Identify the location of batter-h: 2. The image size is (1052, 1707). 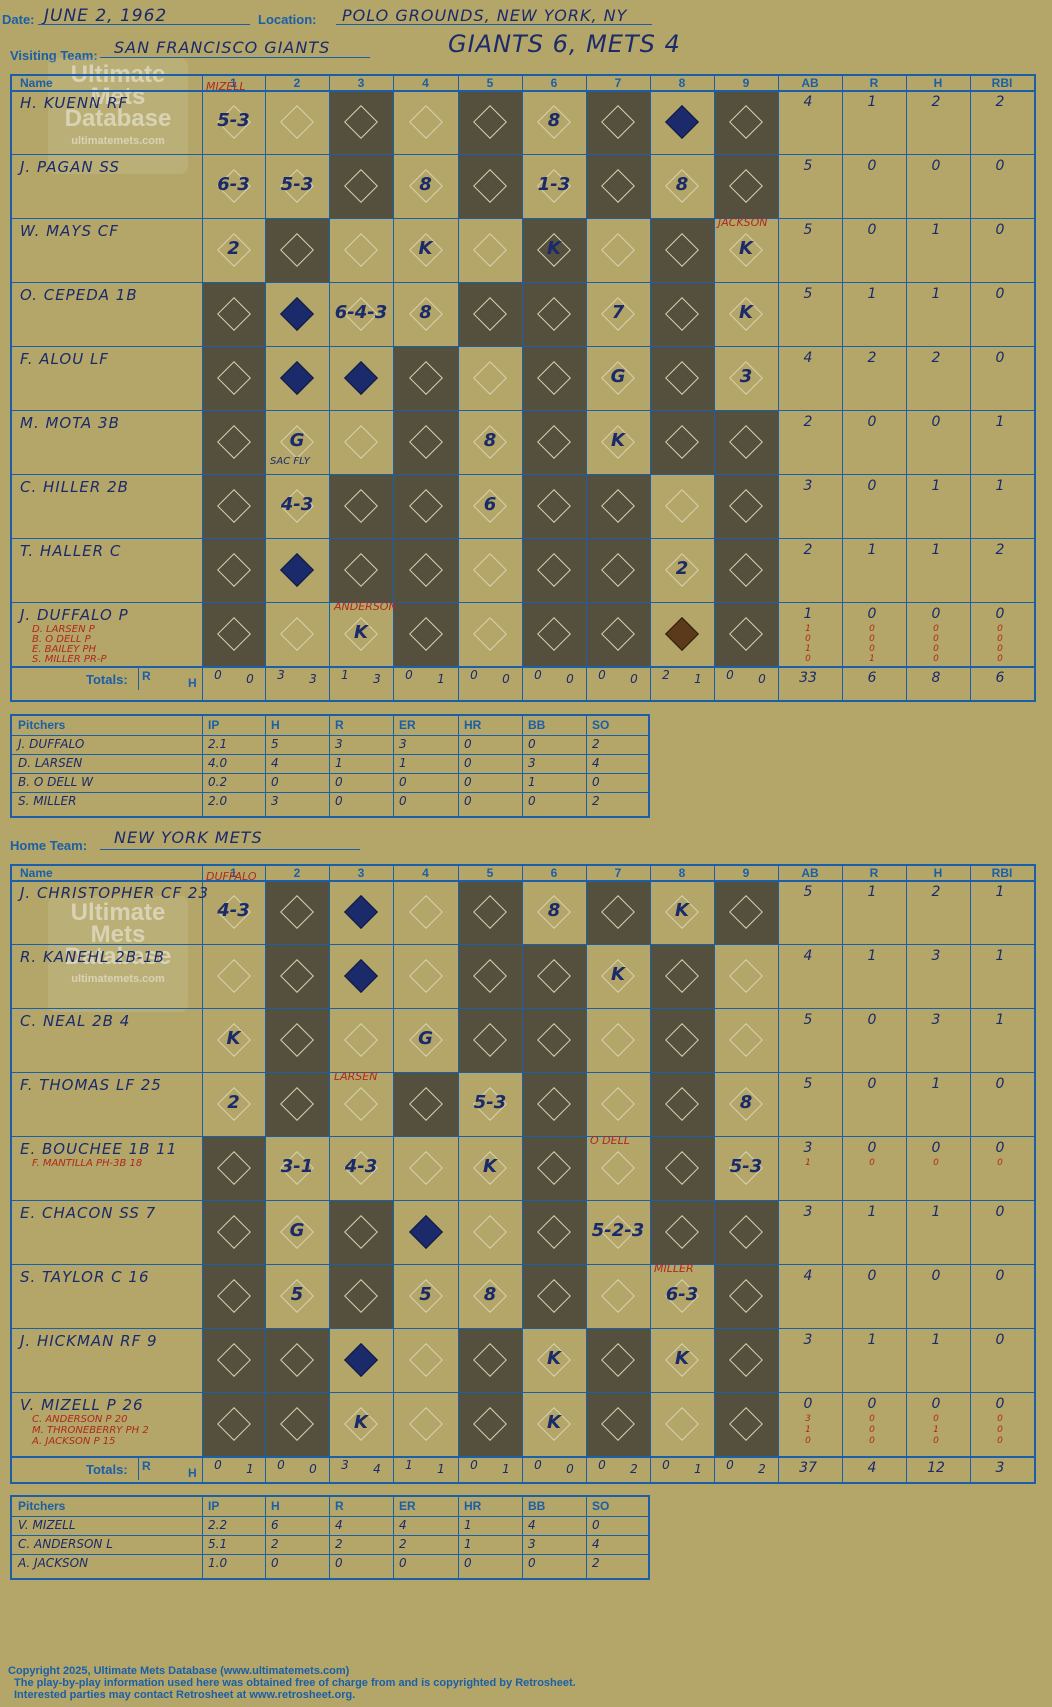
(936, 358).